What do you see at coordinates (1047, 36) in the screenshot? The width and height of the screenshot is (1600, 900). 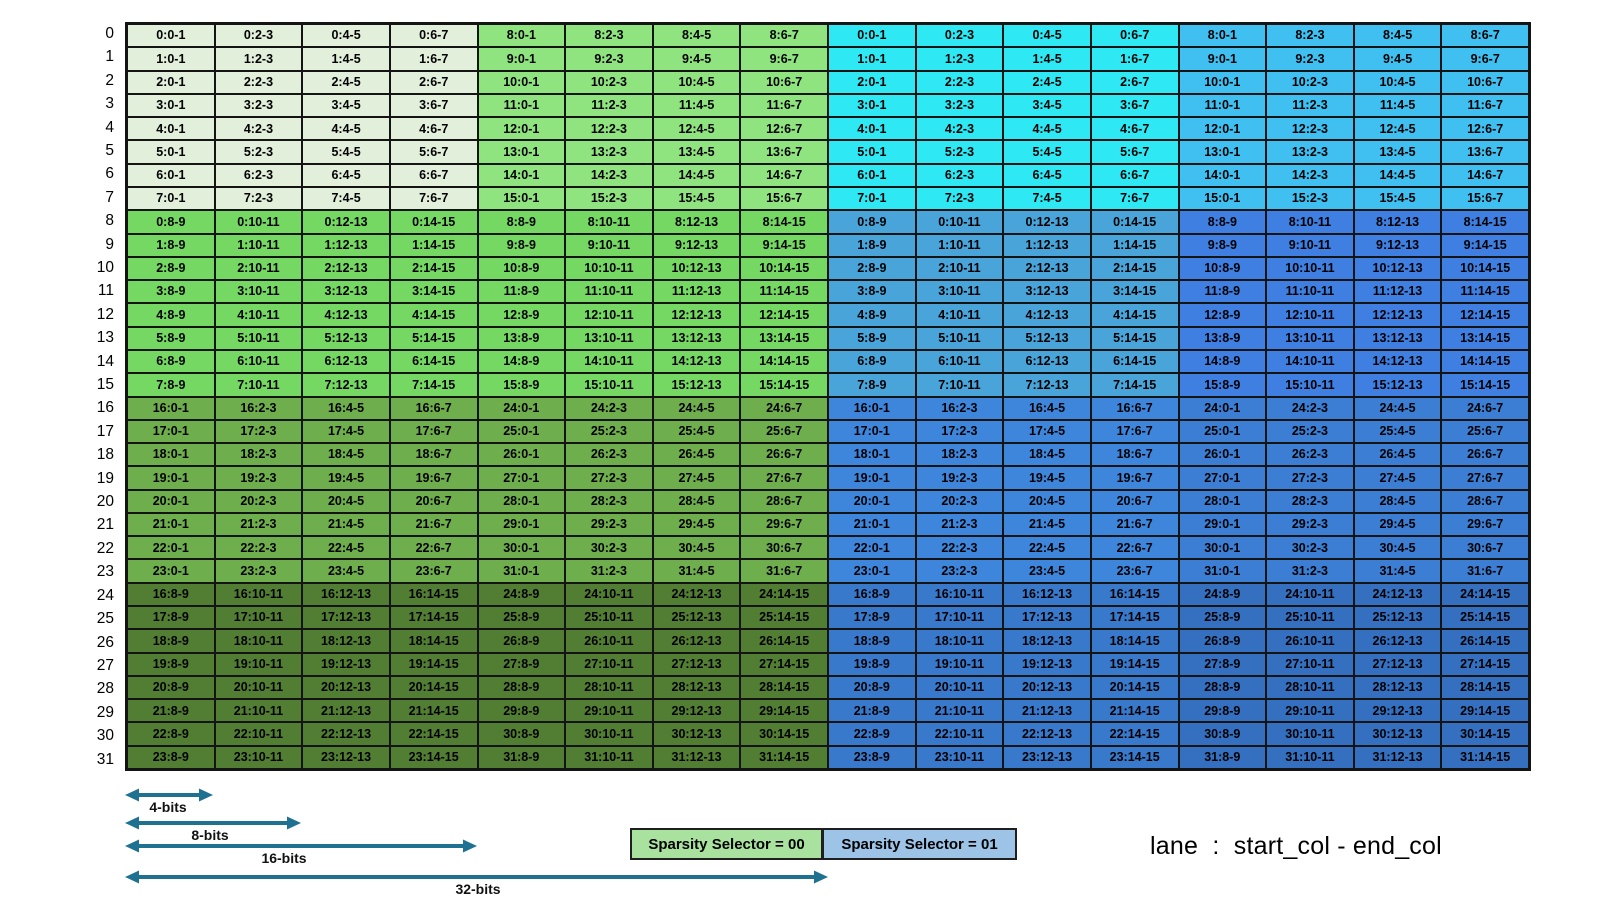 I see `grid-cell: 0:4-5` at bounding box center [1047, 36].